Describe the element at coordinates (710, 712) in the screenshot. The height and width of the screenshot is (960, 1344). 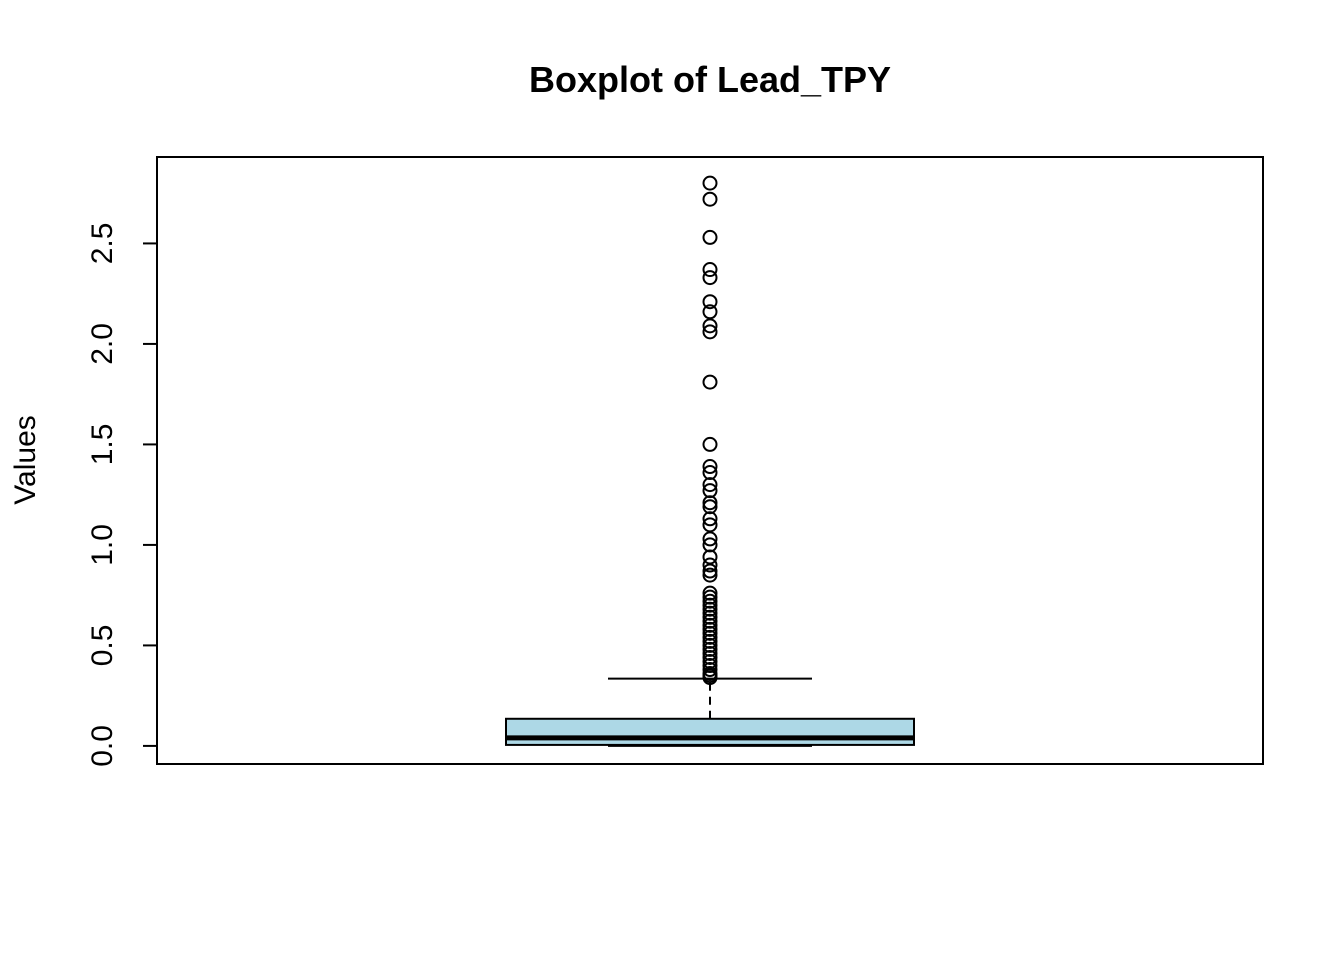
I see `box-layer` at that location.